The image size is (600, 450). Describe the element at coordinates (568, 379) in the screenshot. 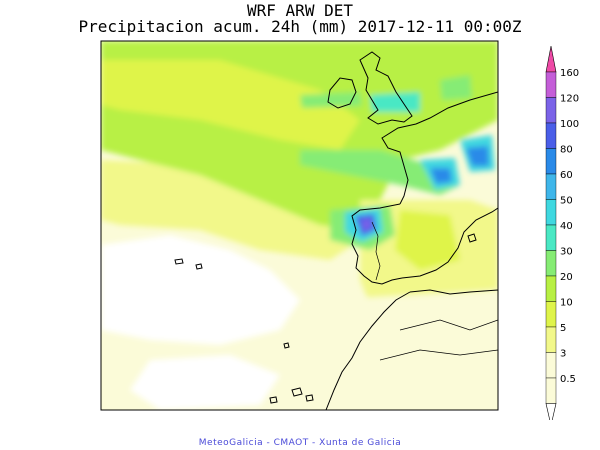

I see `legend-label: 0.5` at that location.